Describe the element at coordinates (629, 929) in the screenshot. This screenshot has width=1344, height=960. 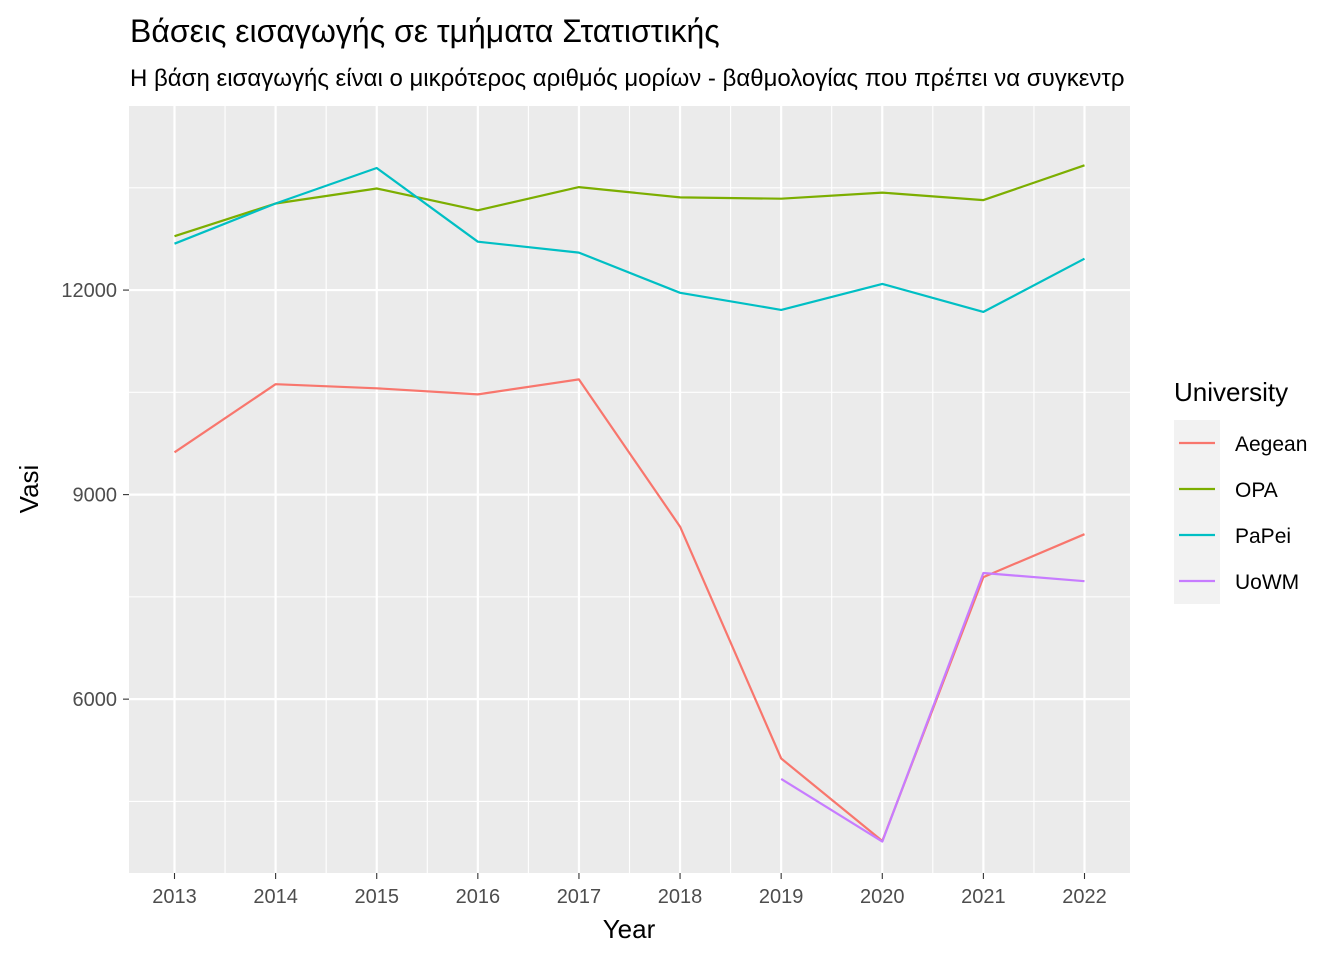
I see `x-axis-title: Year` at that location.